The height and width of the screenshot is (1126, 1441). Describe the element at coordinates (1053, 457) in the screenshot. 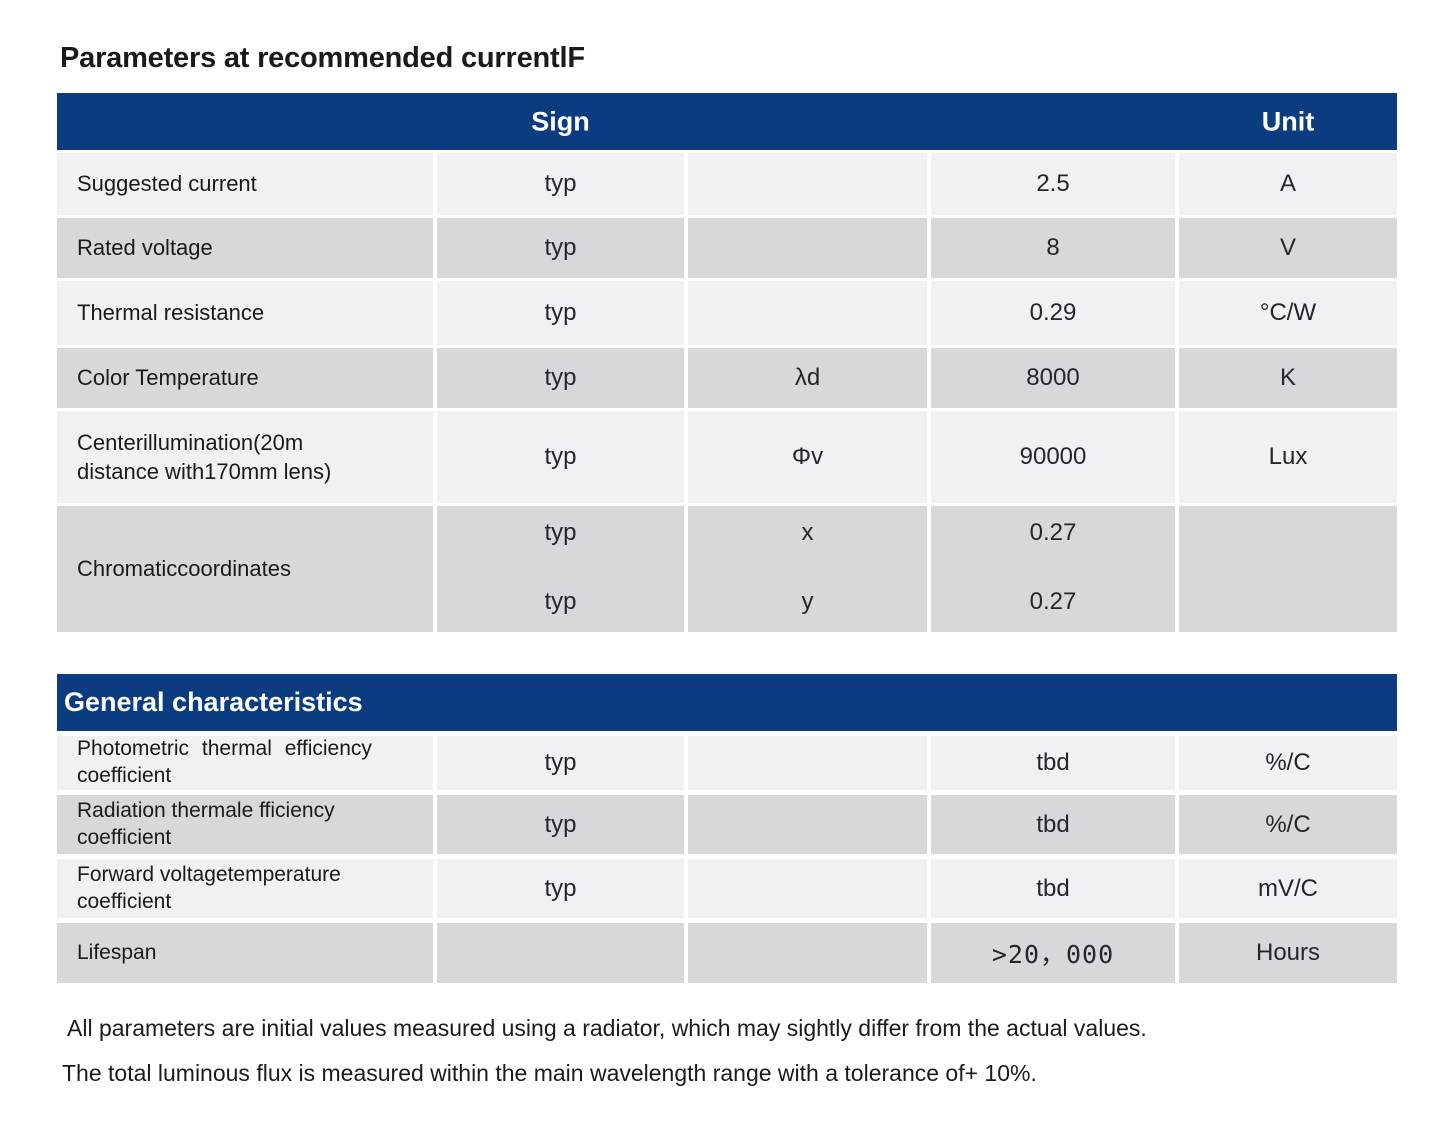

I see `value-cell: 90000` at that location.